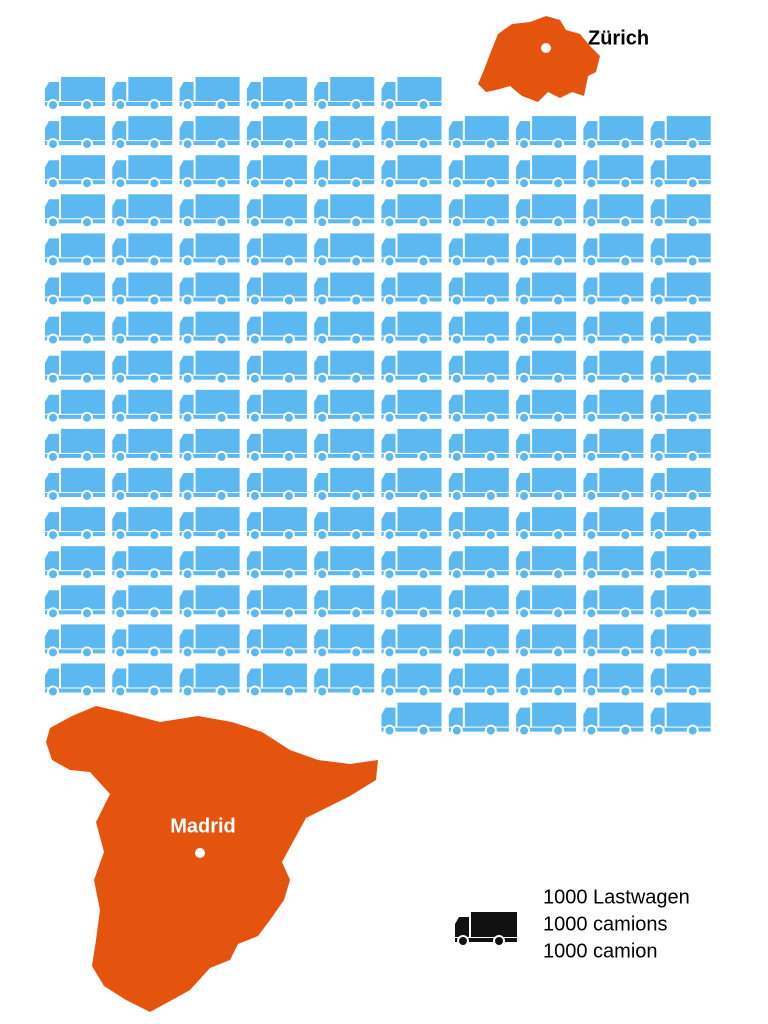  What do you see at coordinates (203, 826) in the screenshot?
I see `city-label: Madrid` at bounding box center [203, 826].